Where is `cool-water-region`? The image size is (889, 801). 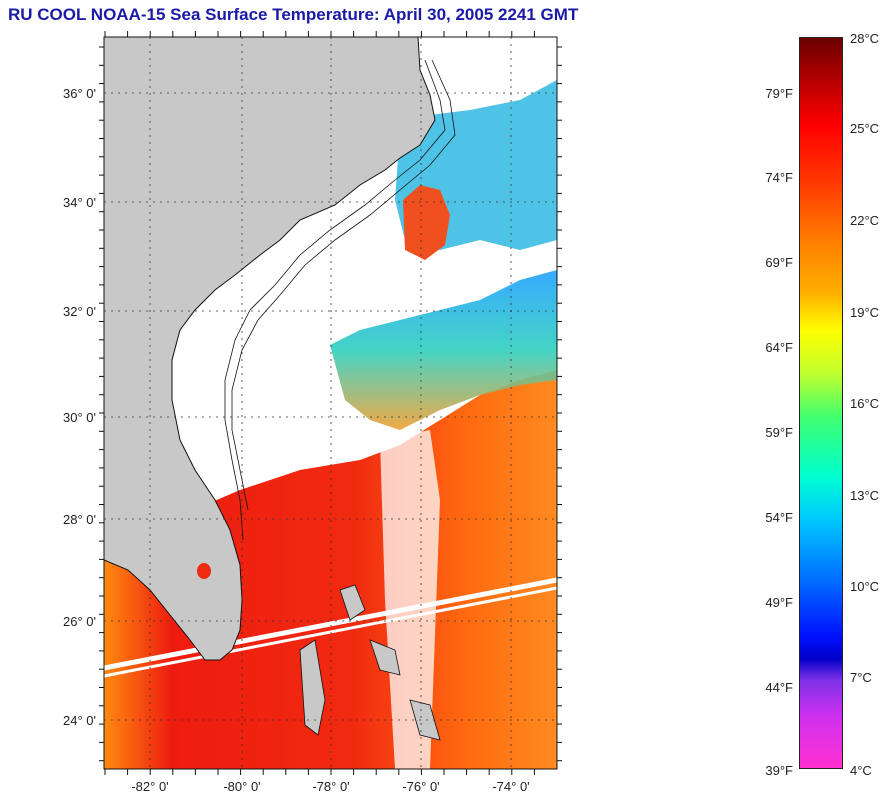
cool-water-region is located at coordinates (443, 350).